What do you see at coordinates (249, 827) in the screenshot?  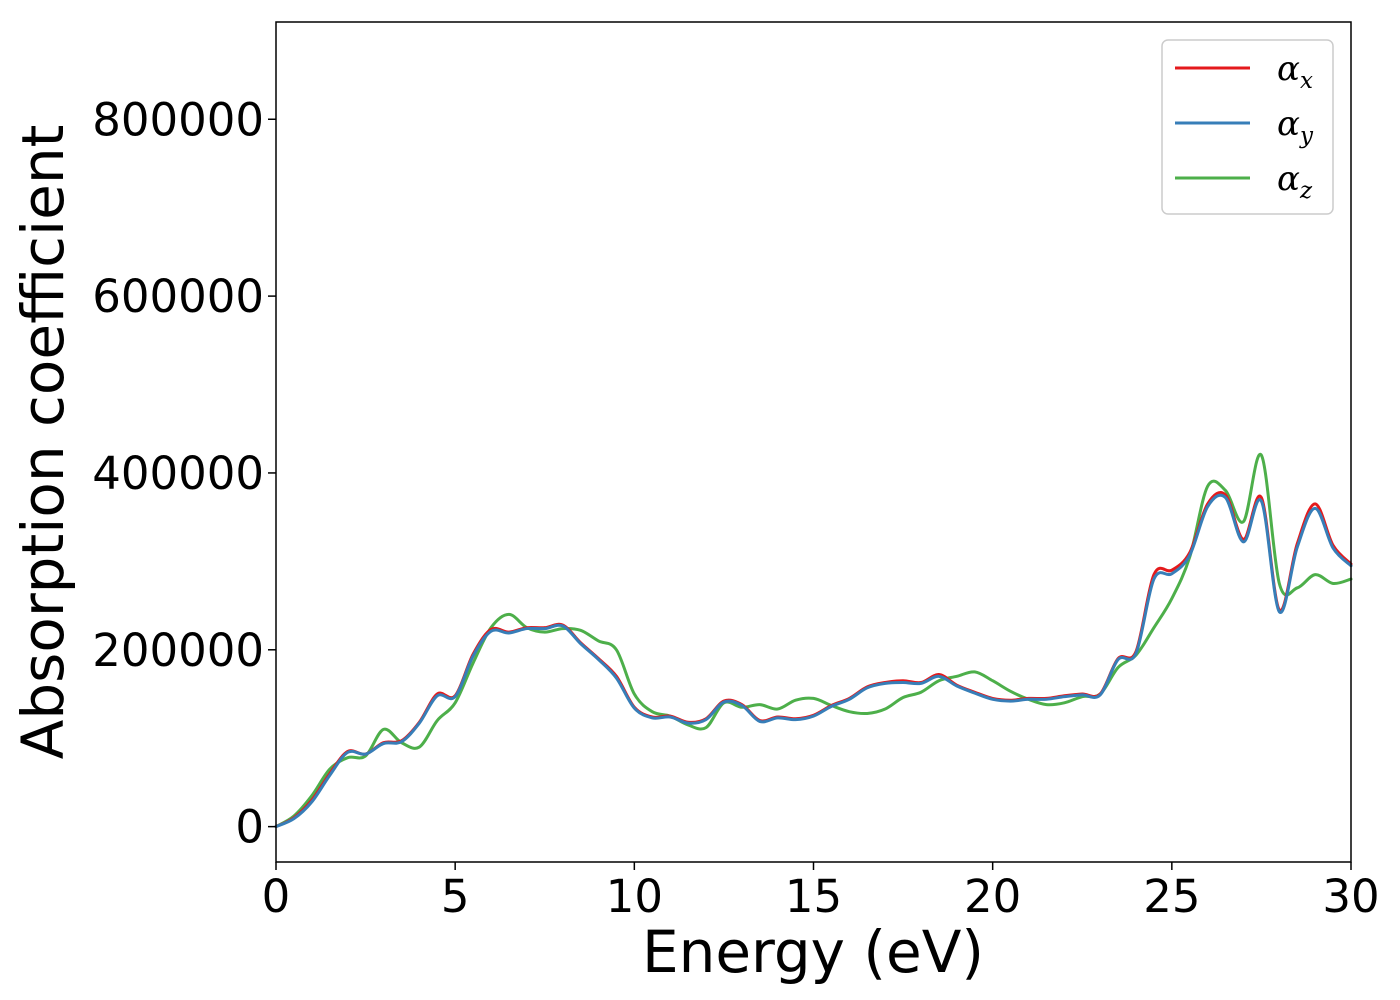 I see `y-tick-label: 0` at bounding box center [249, 827].